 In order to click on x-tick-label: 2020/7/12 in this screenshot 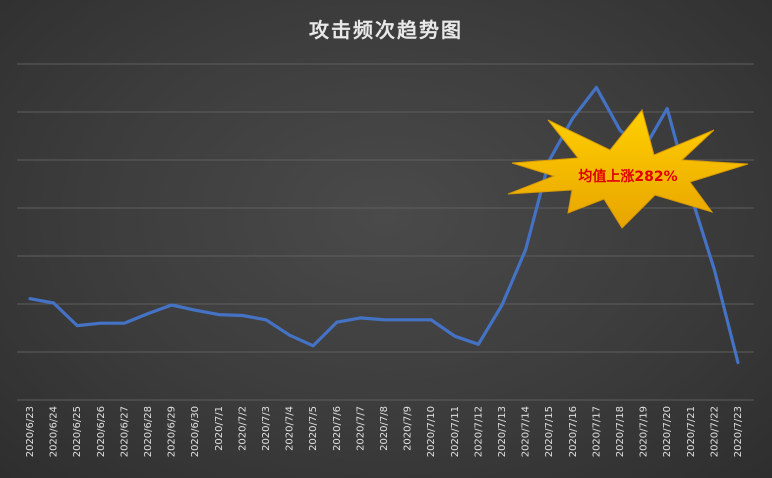, I will do `click(478, 431)`.